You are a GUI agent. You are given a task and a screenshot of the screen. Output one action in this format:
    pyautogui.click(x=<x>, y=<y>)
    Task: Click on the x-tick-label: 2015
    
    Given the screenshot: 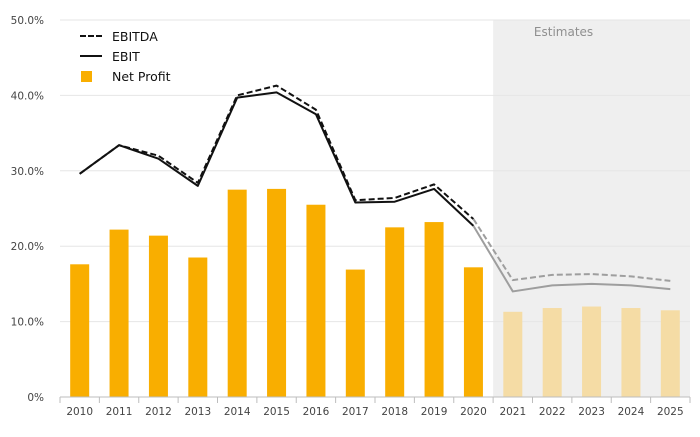 What is the action you would take?
    pyautogui.click(x=276, y=412)
    